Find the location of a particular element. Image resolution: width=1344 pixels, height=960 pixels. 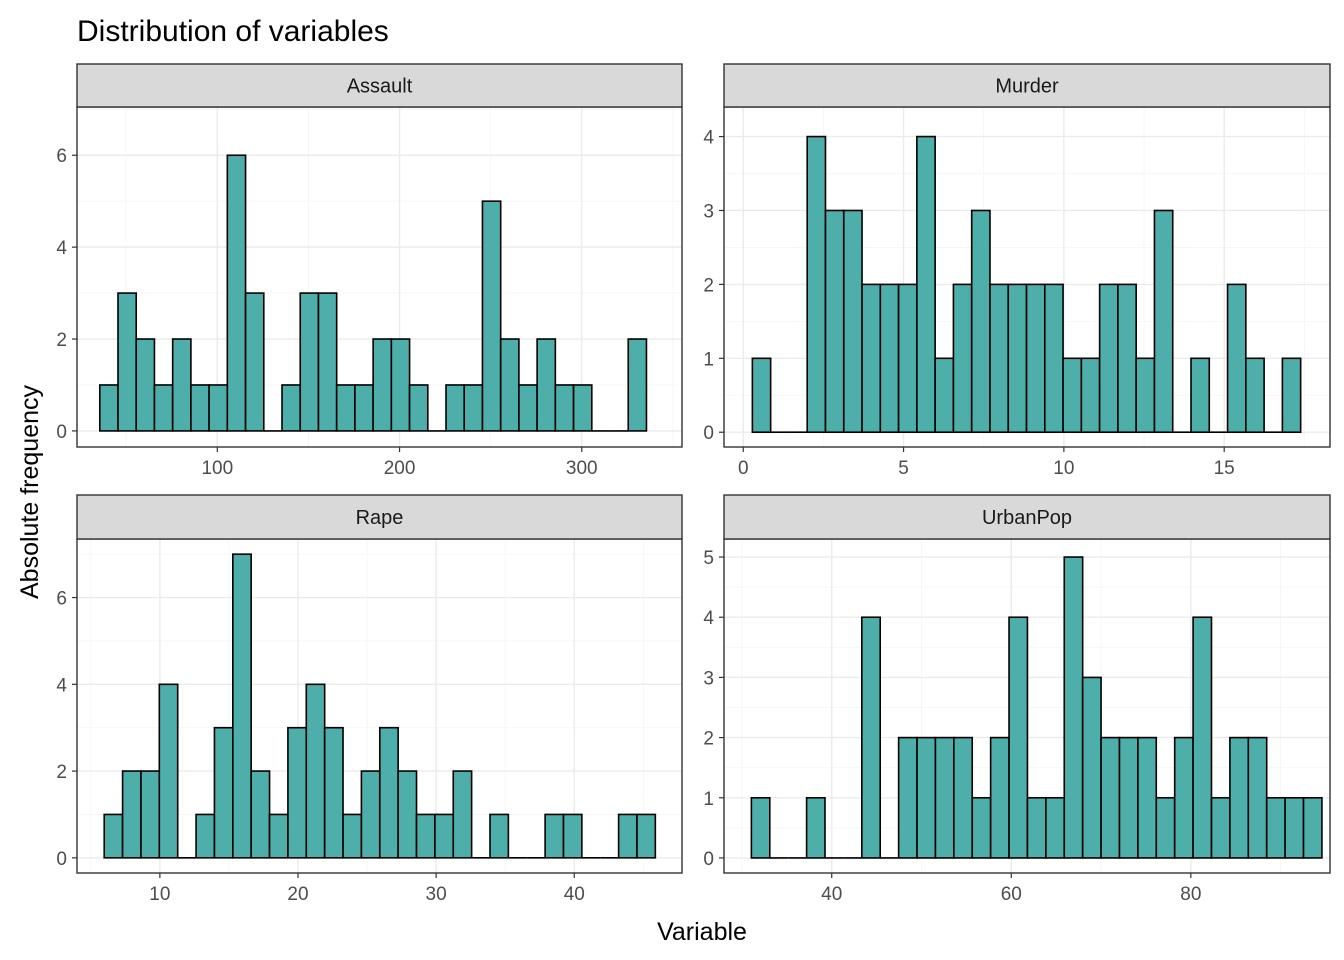

facet-strip-label: Murder is located at coordinates (1027, 87).